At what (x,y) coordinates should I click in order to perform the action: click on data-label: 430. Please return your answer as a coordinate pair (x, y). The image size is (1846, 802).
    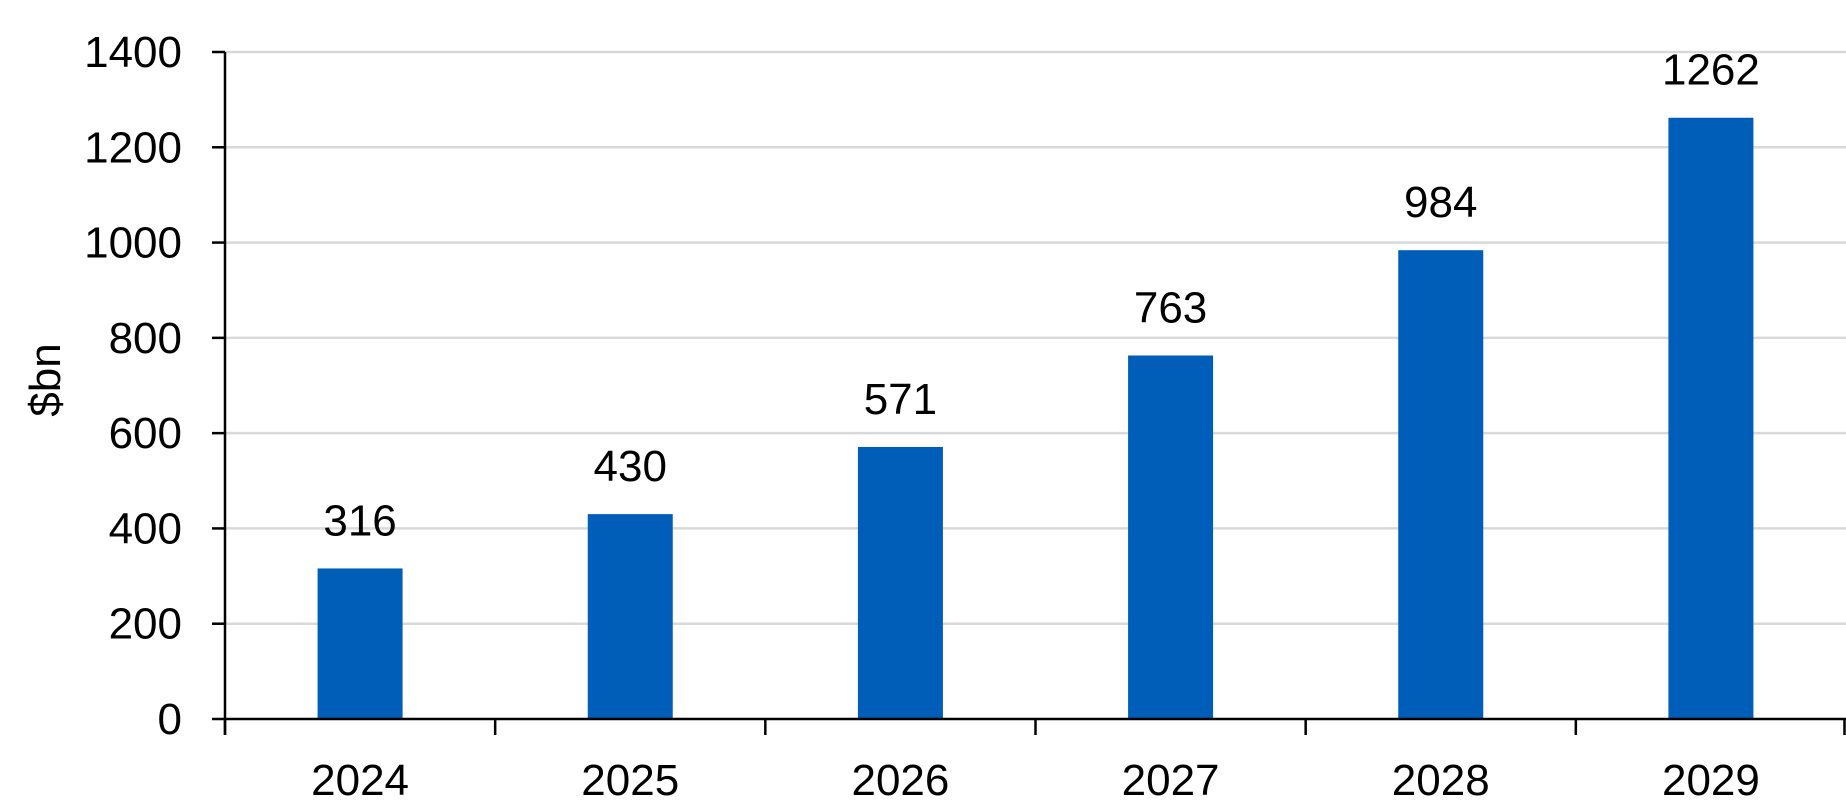
    Looking at the image, I should click on (630, 466).